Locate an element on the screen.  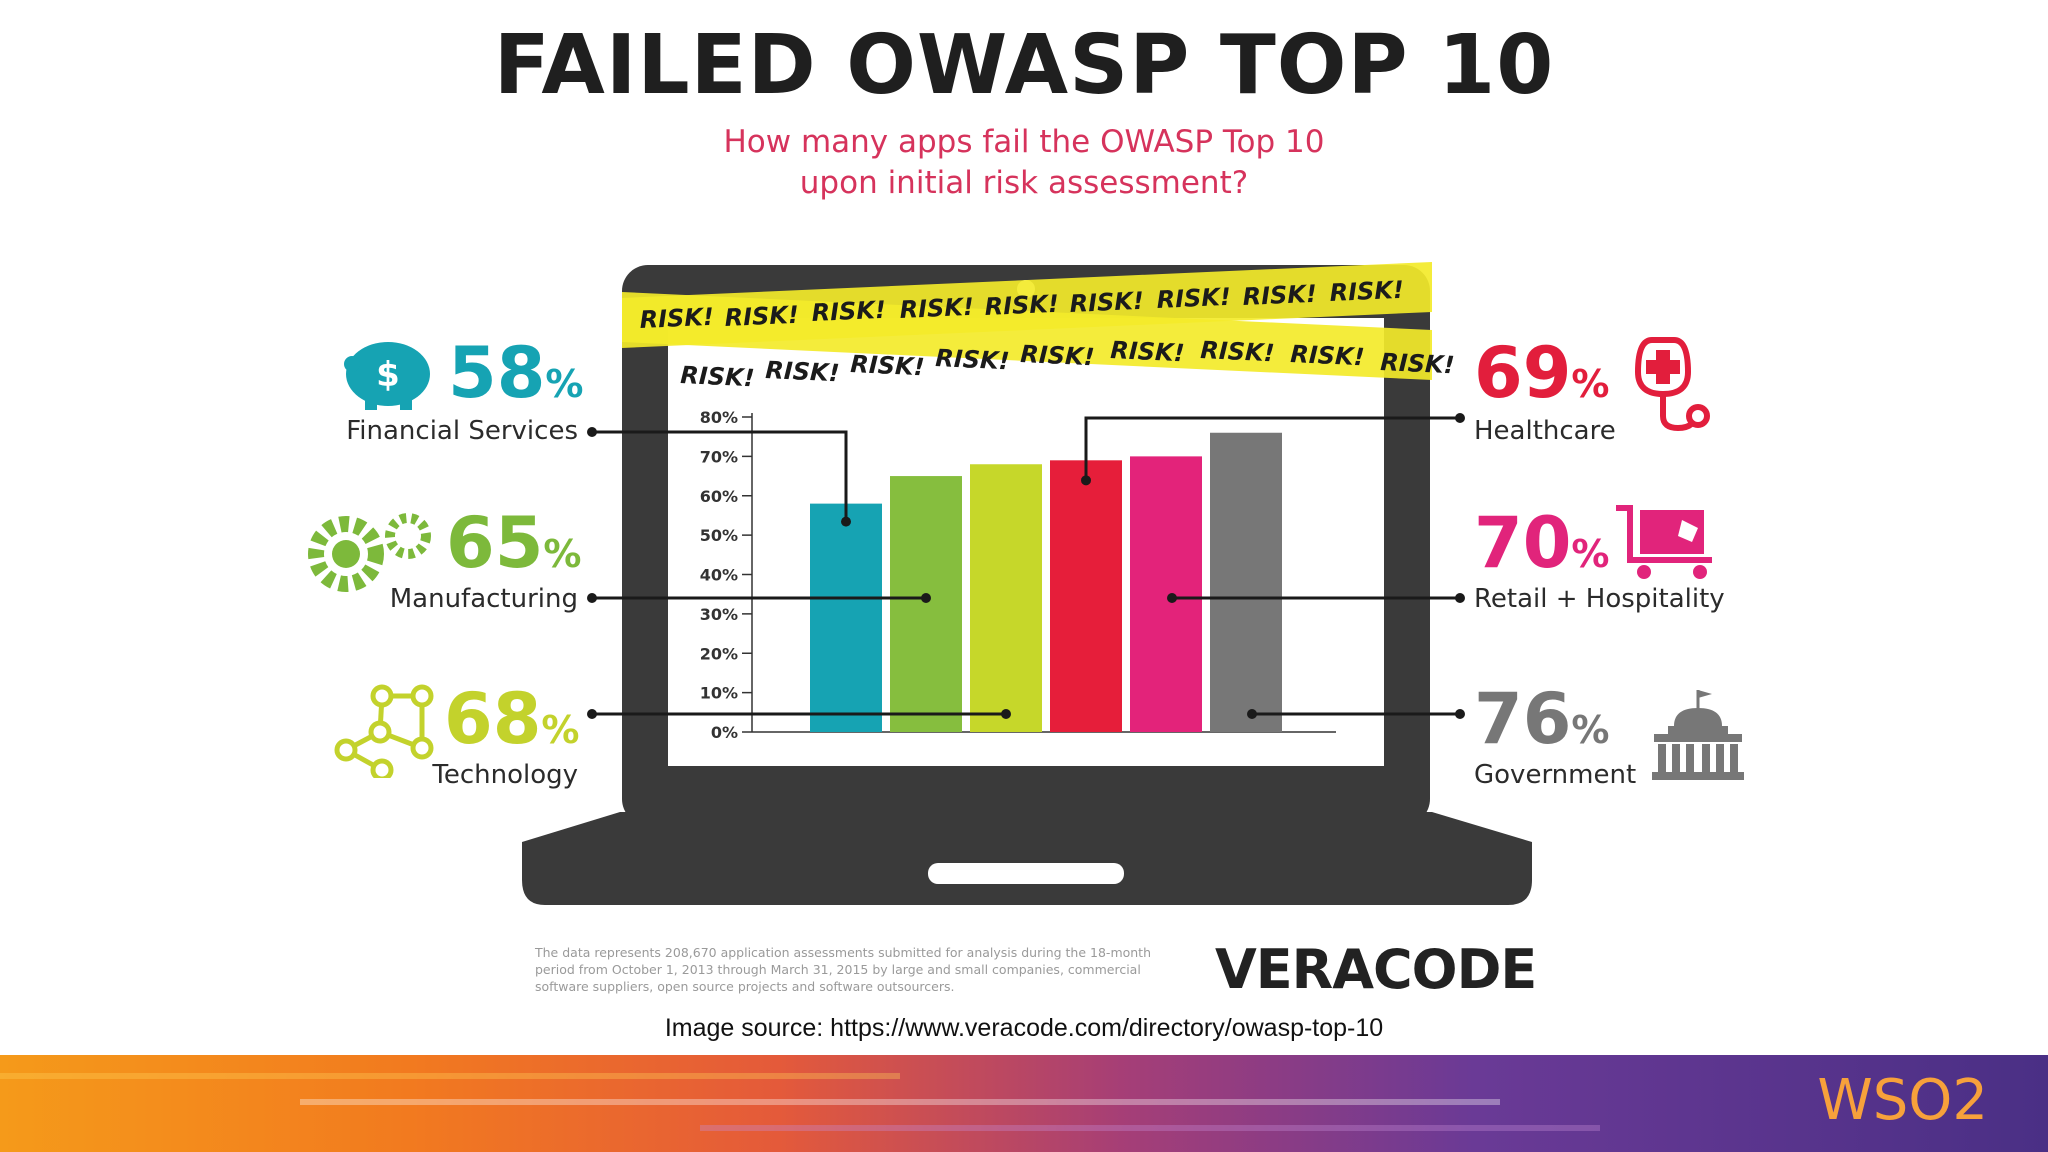
y-tick-labels: 0% 10% 20% 30% 40% 50% 60% 70% 80% is located at coordinates (726, 575).